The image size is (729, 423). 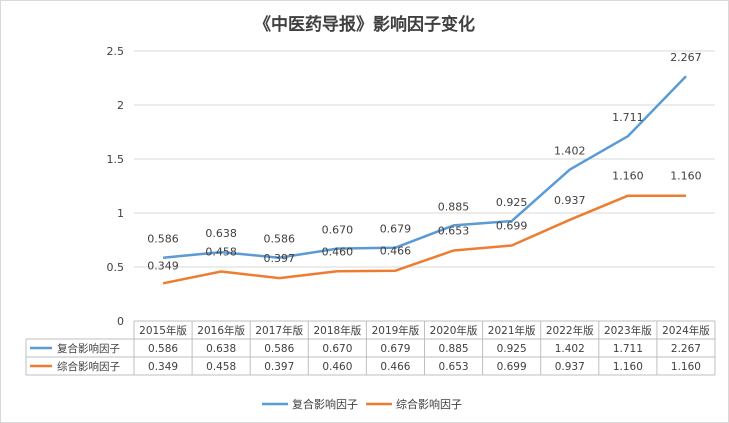 What do you see at coordinates (512, 202) in the screenshot?
I see `data-label: 0.925` at bounding box center [512, 202].